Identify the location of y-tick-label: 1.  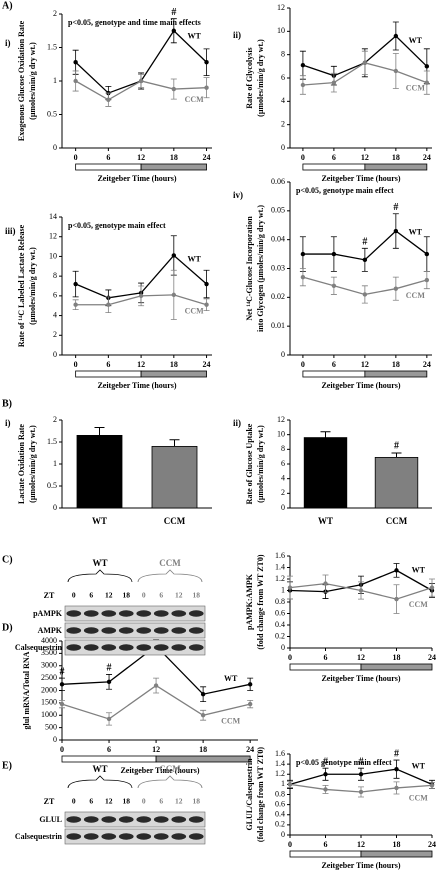
(55, 463).